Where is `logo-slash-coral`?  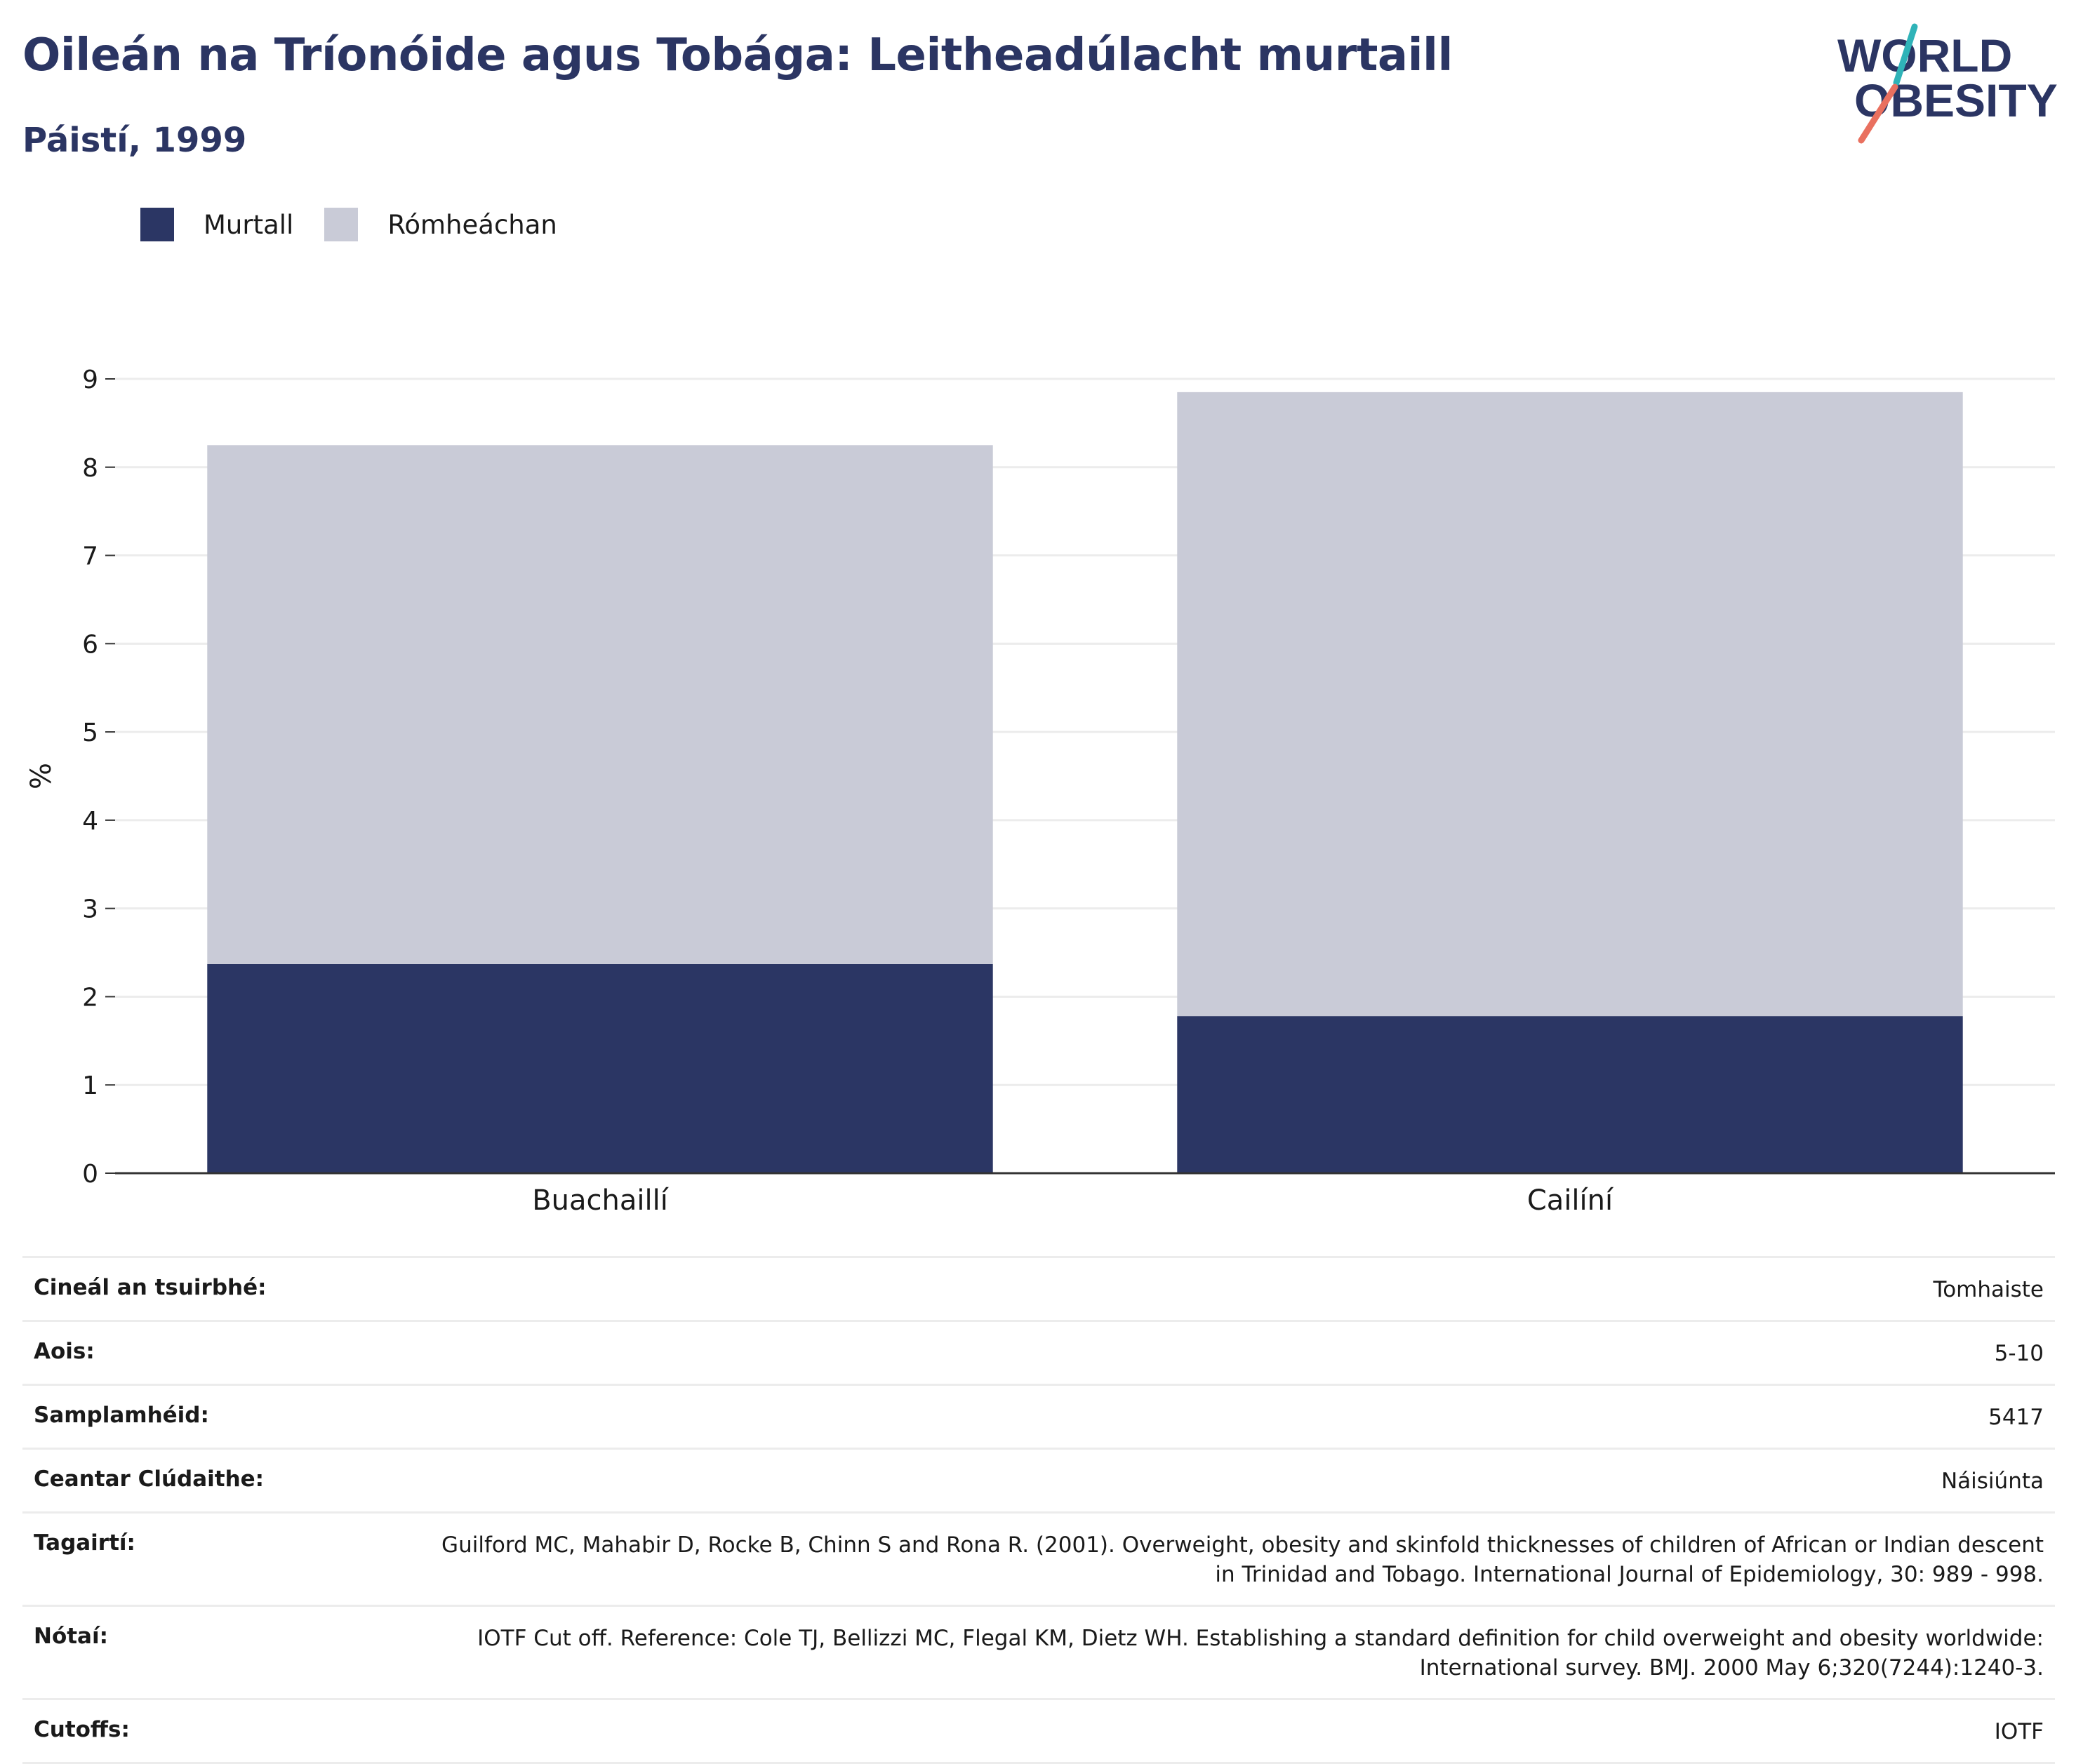
logo-slash-coral is located at coordinates (1878, 113).